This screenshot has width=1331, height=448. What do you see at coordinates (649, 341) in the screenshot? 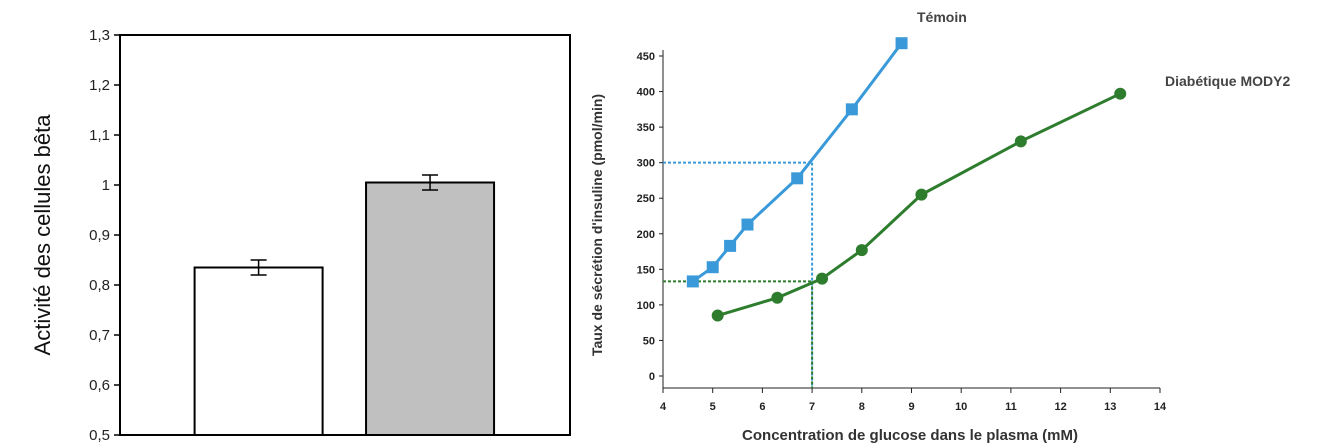
I see `line-y-tick-label: 50` at bounding box center [649, 341].